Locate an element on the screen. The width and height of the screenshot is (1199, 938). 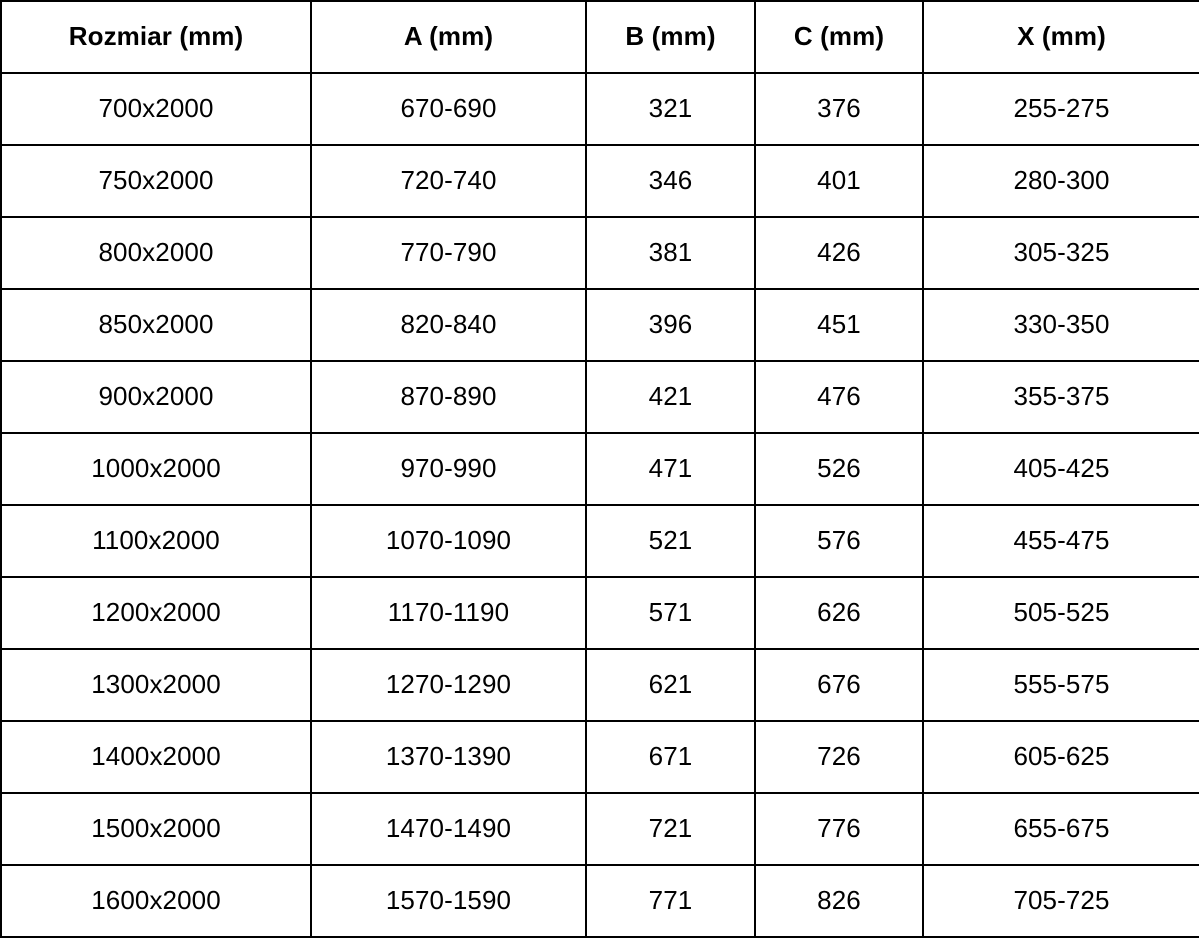
table-row: 750x2000 720-740 346 401 280-300 is located at coordinates (599, 181).